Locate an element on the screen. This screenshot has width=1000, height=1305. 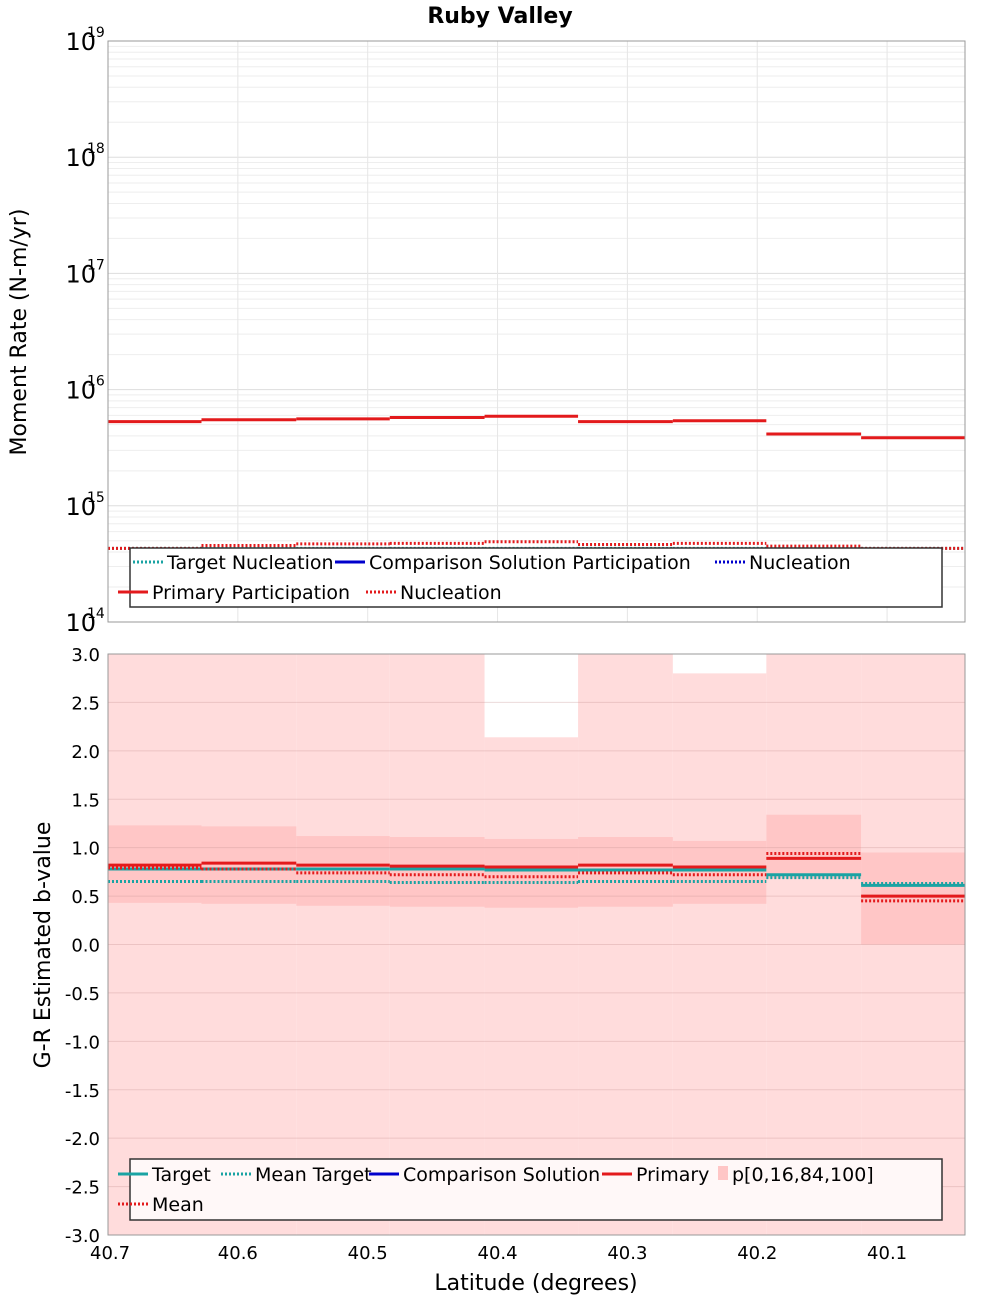
legend-primary-label: Primary is located at coordinates (672, 1175).